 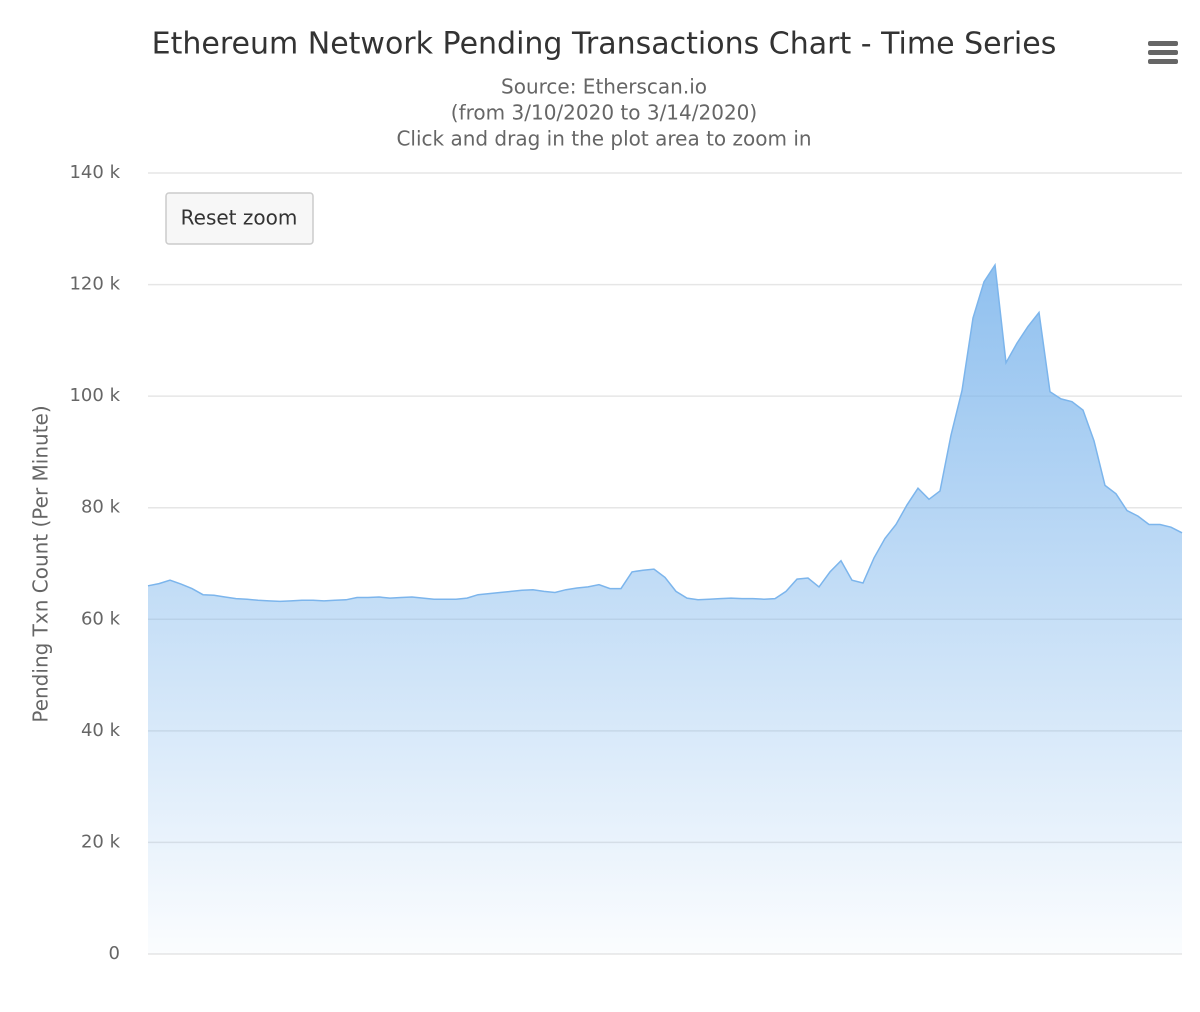 What do you see at coordinates (41, 563) in the screenshot?
I see `y-axis-title: Pending Txn Count (Per Minute)` at bounding box center [41, 563].